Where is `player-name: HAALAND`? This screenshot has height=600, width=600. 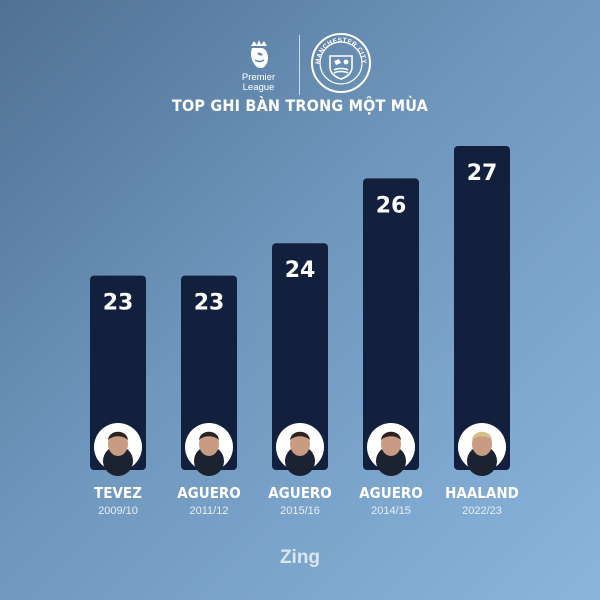
player-name: HAALAND is located at coordinates (482, 493).